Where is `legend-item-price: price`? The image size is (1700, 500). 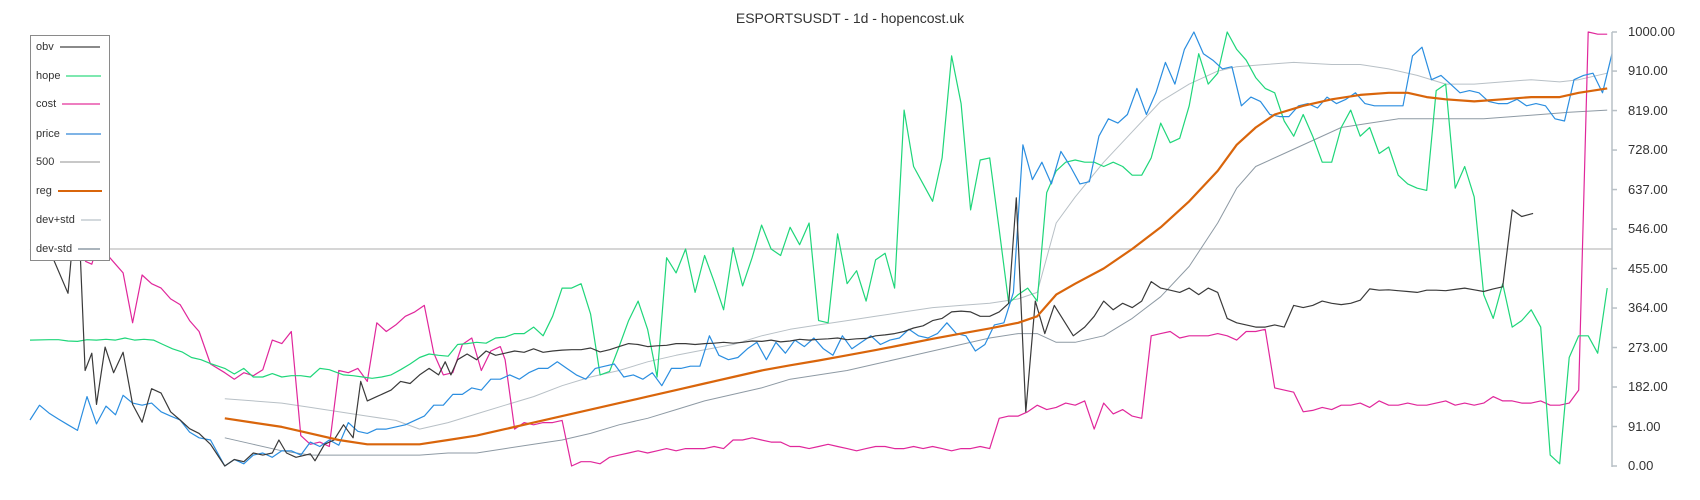
legend-item-price: price is located at coordinates (68, 134).